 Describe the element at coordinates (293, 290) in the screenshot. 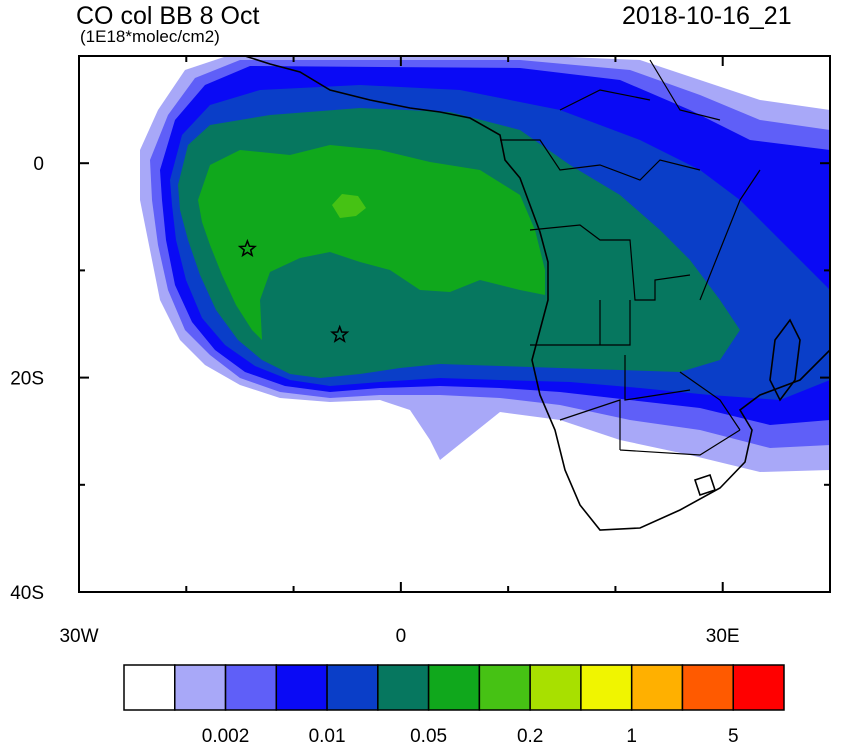

I see `site-markers` at that location.